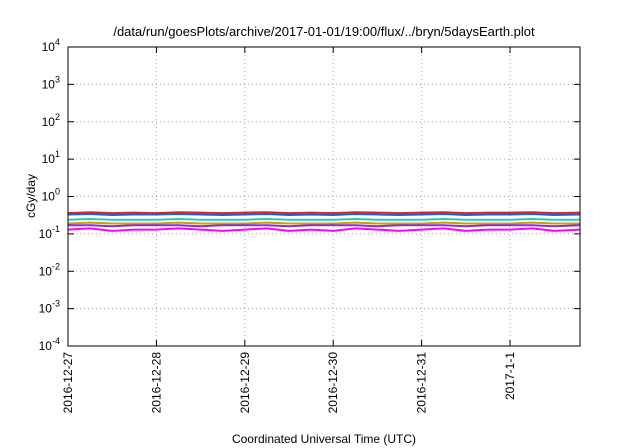  I want to click on y-tick-exponent: 3, so click(57, 79).